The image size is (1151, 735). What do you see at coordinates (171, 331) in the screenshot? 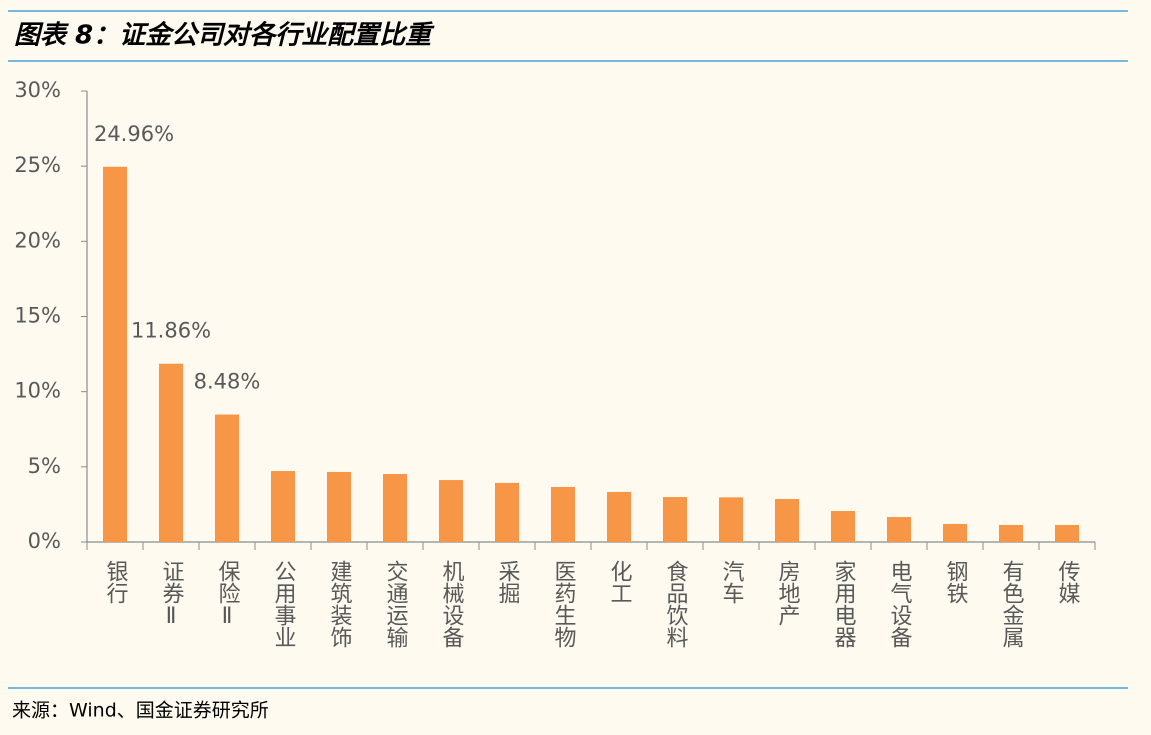
I see `value-label: 11.86%` at bounding box center [171, 331].